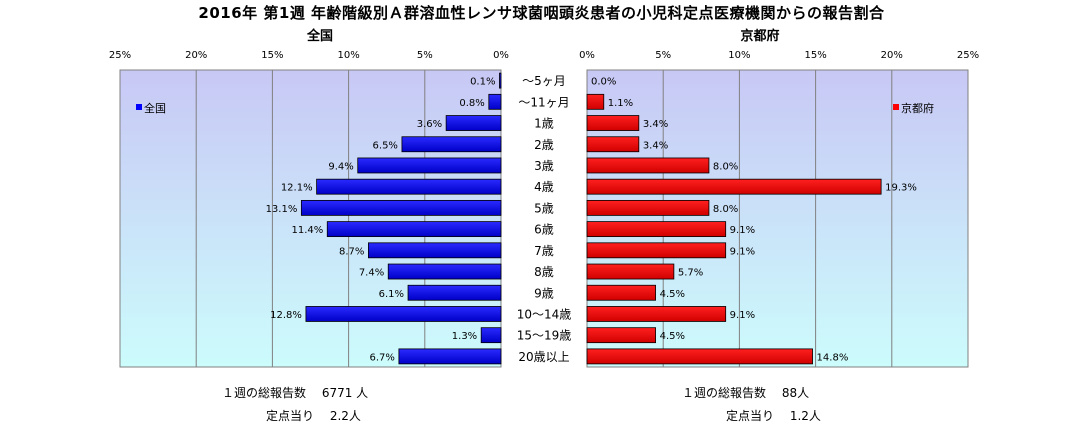 This screenshot has width=1083, height=429. What do you see at coordinates (620, 103) in the screenshot?
I see `right-data-label: 1.1%` at bounding box center [620, 103].